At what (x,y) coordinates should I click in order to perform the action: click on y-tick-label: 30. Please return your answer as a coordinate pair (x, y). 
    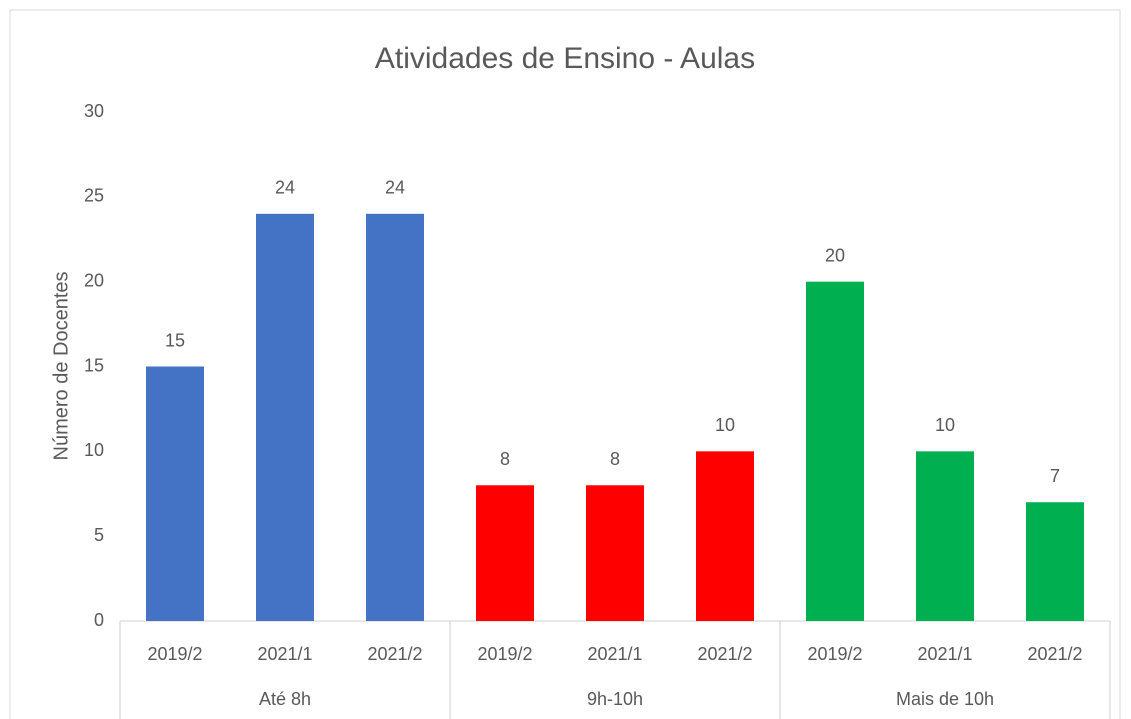
    Looking at the image, I should click on (94, 111).